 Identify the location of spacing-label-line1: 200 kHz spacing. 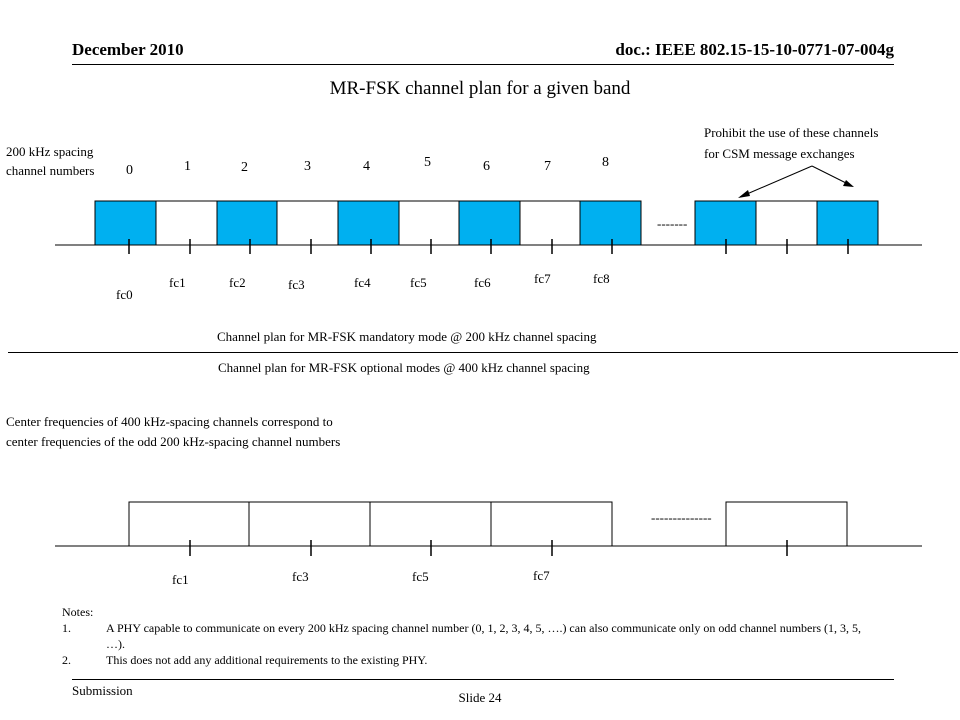
(50, 151).